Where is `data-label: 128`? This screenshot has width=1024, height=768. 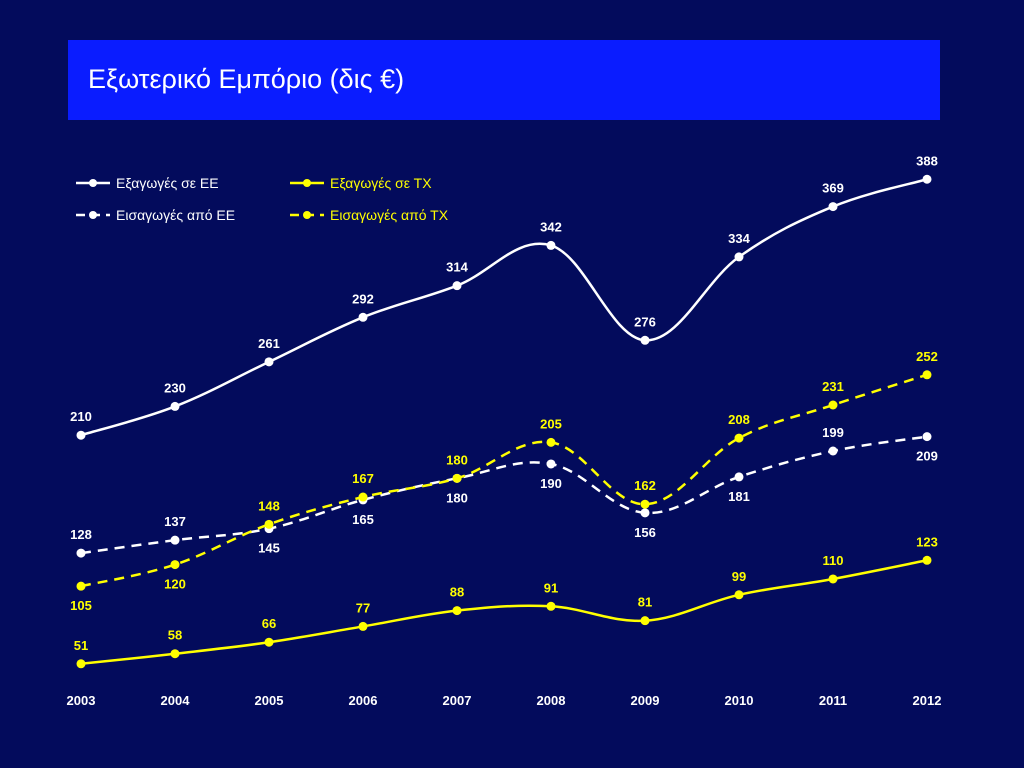 data-label: 128 is located at coordinates (81, 534).